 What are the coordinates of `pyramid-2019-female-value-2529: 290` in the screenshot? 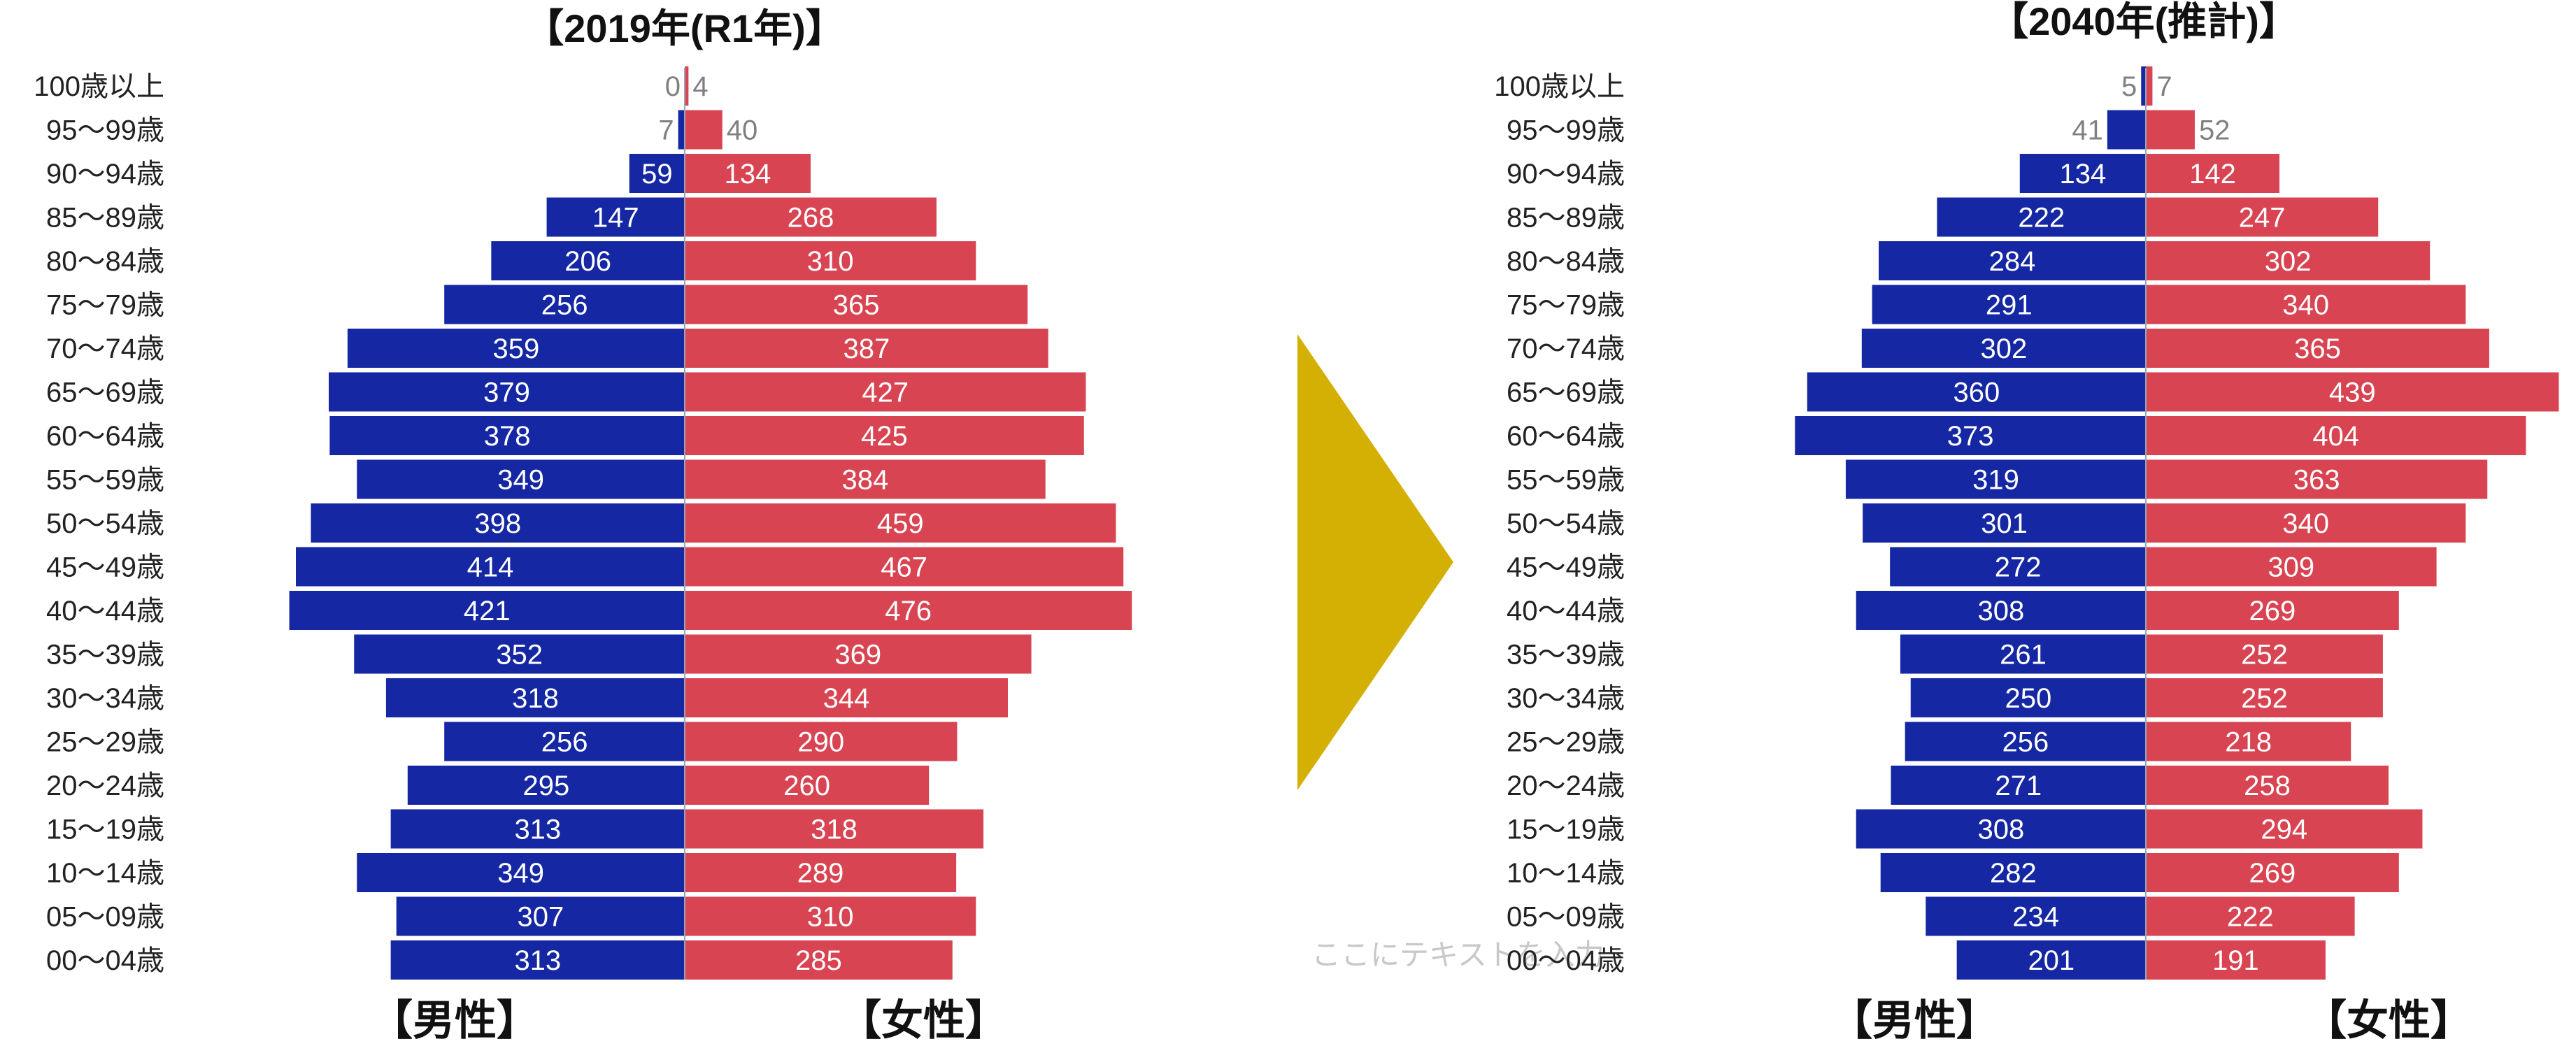 It's located at (820, 742).